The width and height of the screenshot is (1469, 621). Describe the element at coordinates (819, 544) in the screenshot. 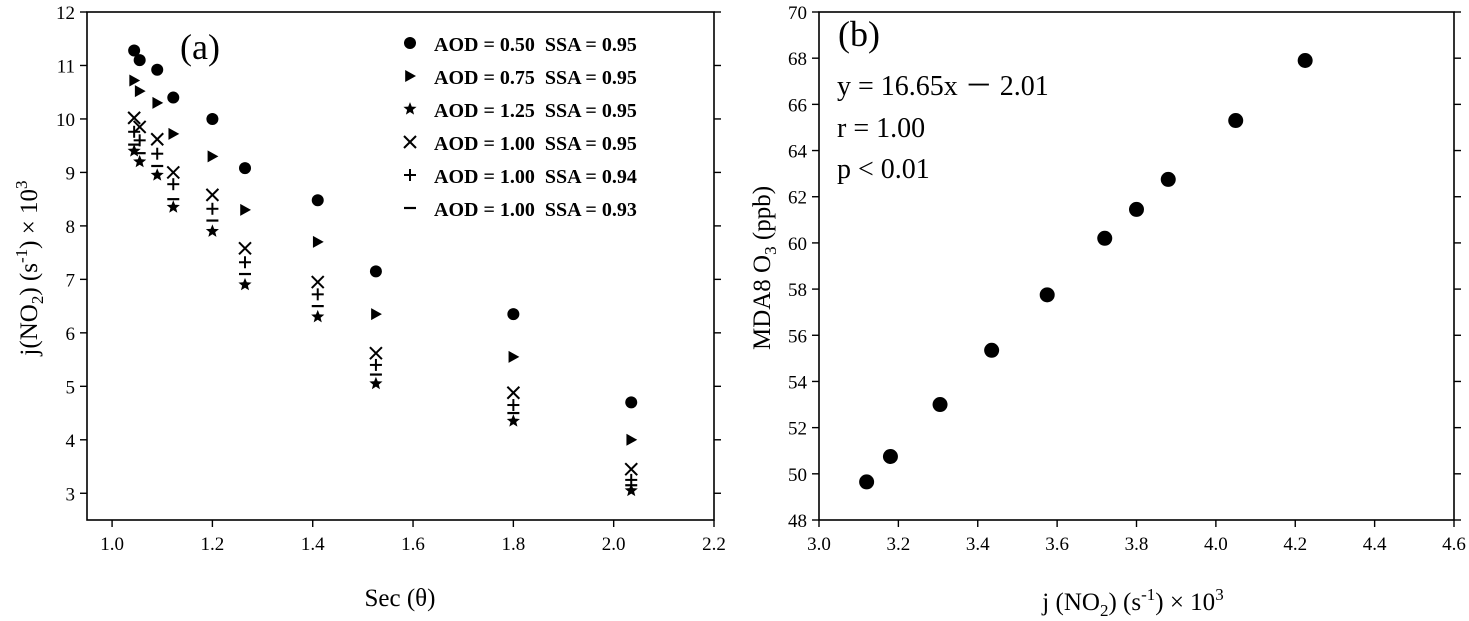

I see `panel-b-x-tick-label: 3.0` at that location.